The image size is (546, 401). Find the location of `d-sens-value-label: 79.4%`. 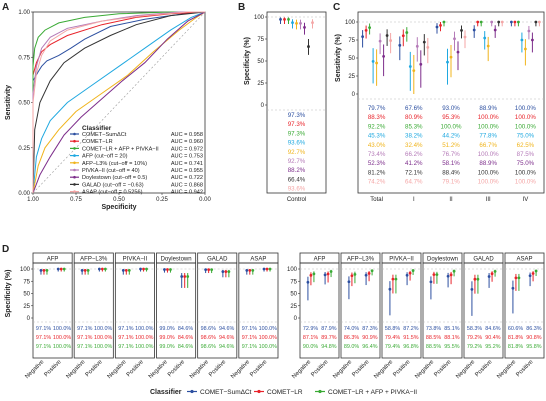

d-sens-value-label: 79.4% is located at coordinates (392, 347).